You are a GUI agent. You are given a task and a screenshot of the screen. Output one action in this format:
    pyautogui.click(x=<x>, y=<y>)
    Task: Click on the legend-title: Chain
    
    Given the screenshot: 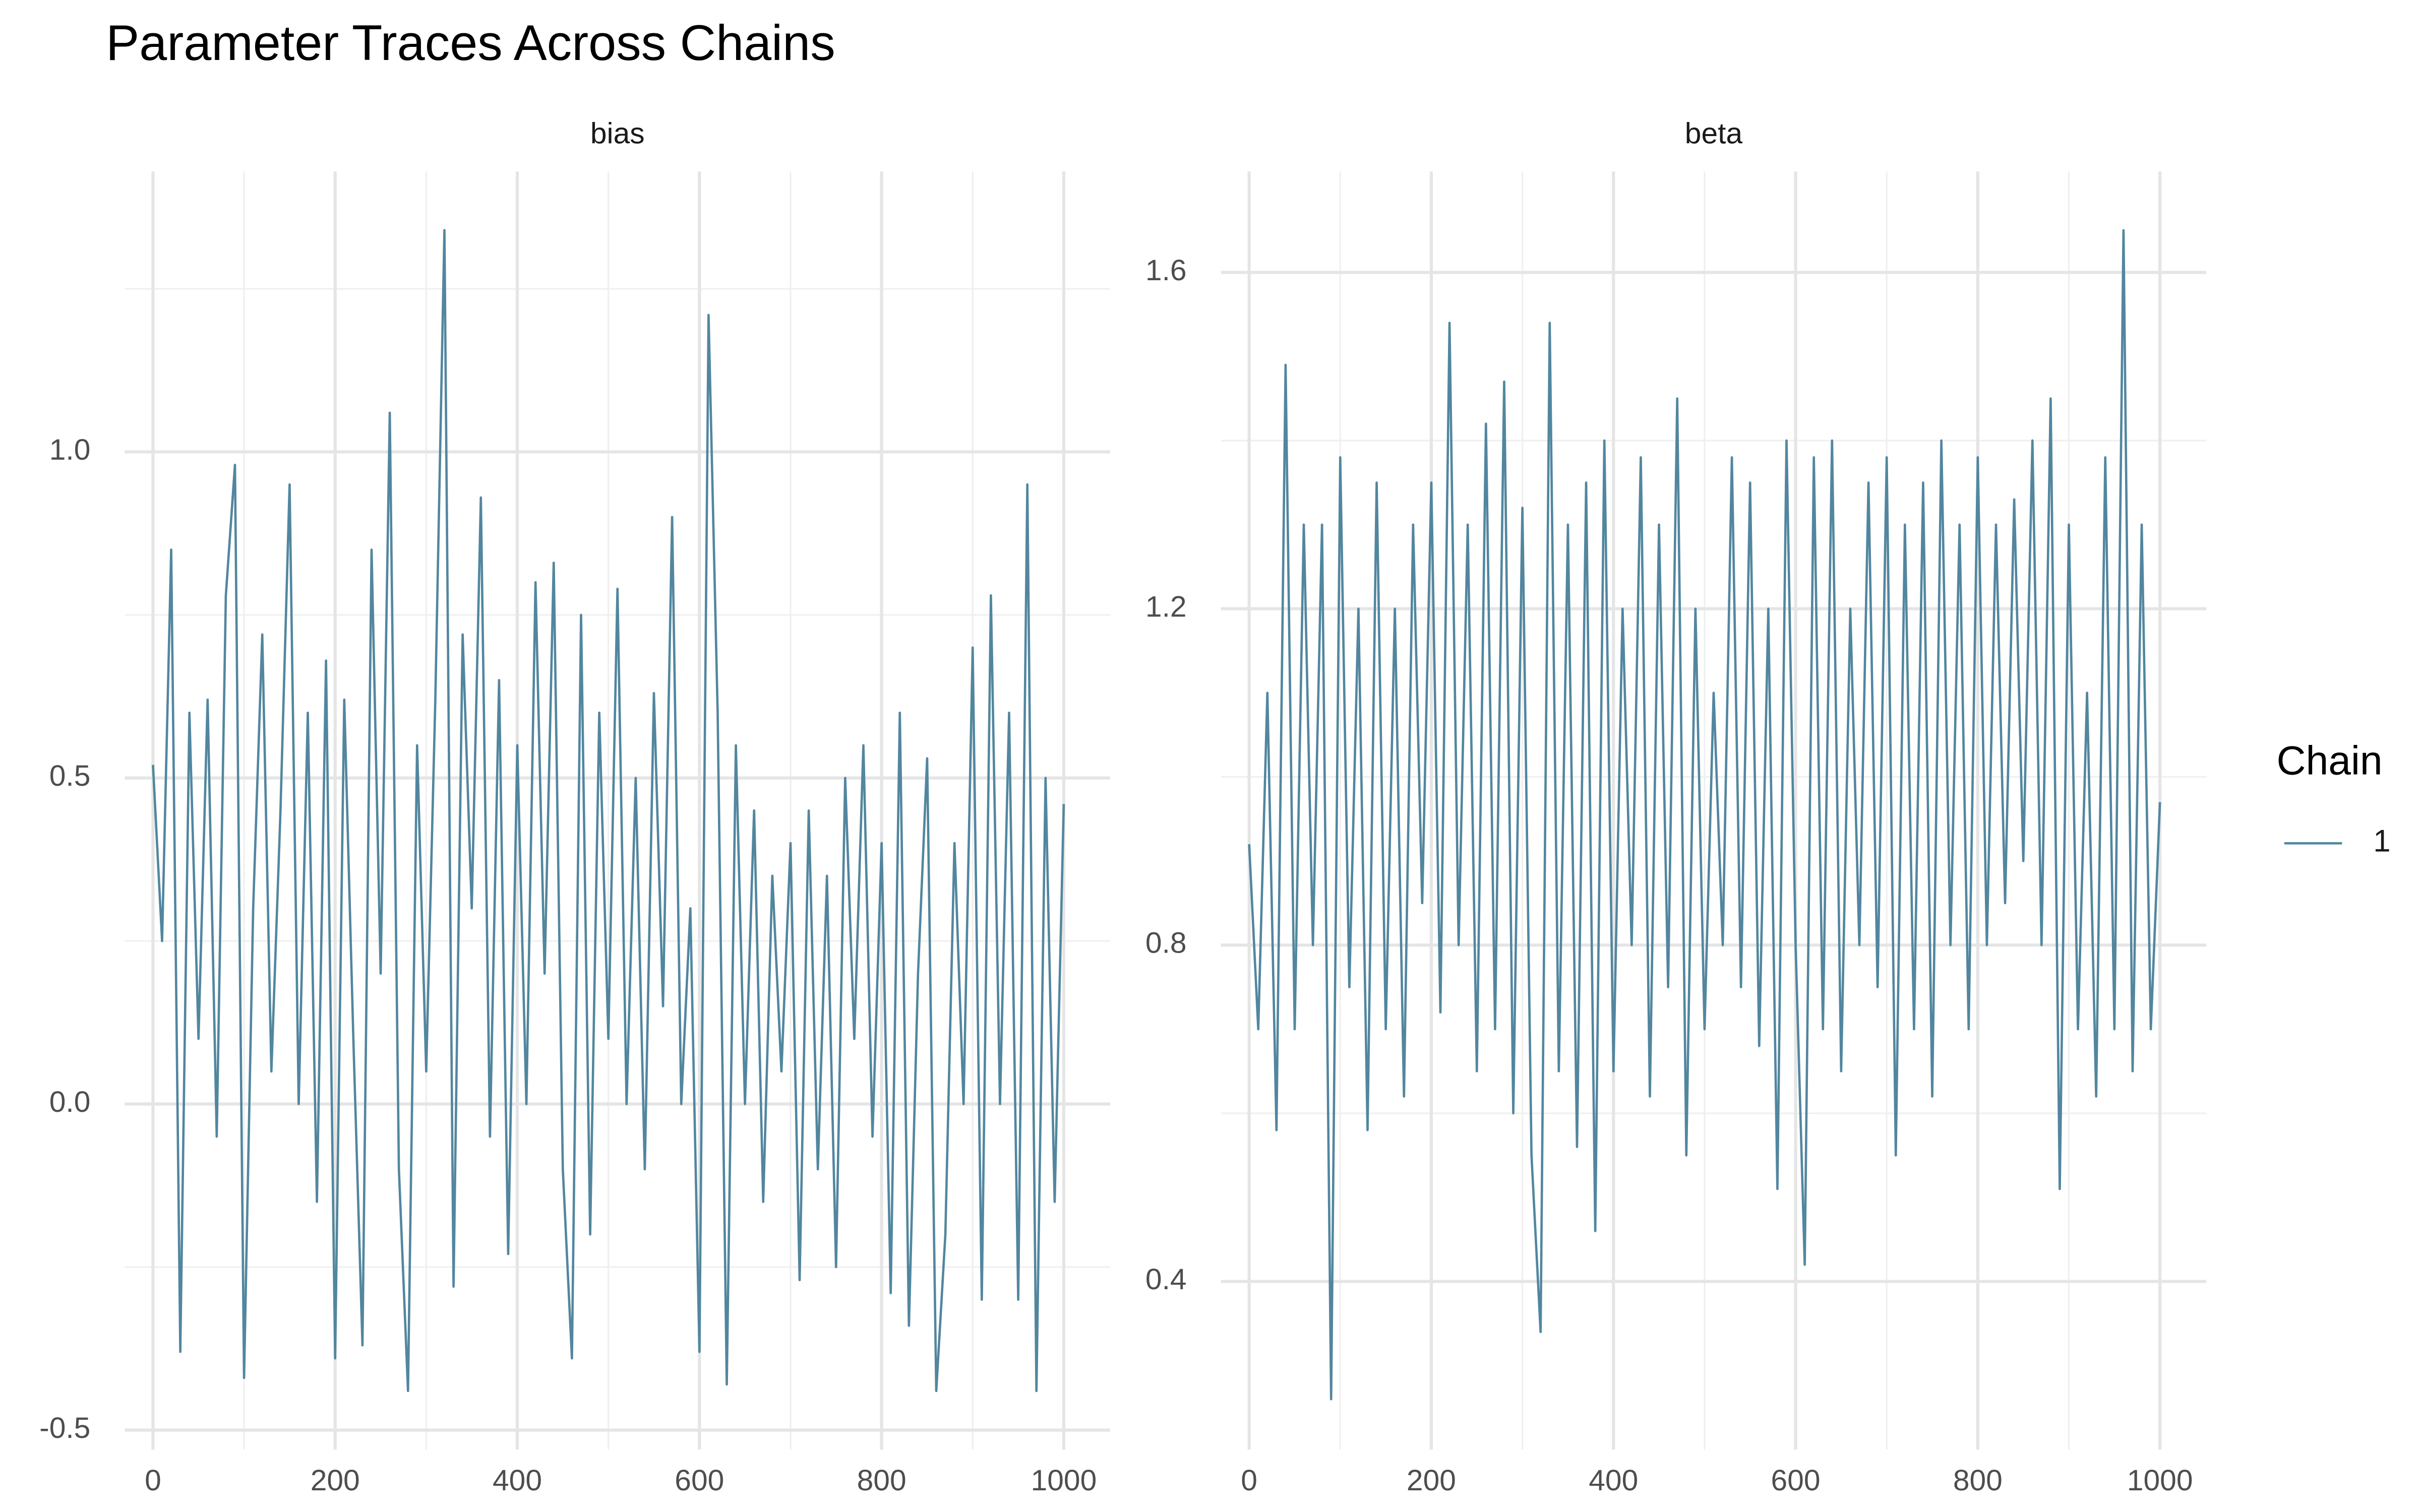 What is the action you would take?
    pyautogui.click(x=2329, y=761)
    